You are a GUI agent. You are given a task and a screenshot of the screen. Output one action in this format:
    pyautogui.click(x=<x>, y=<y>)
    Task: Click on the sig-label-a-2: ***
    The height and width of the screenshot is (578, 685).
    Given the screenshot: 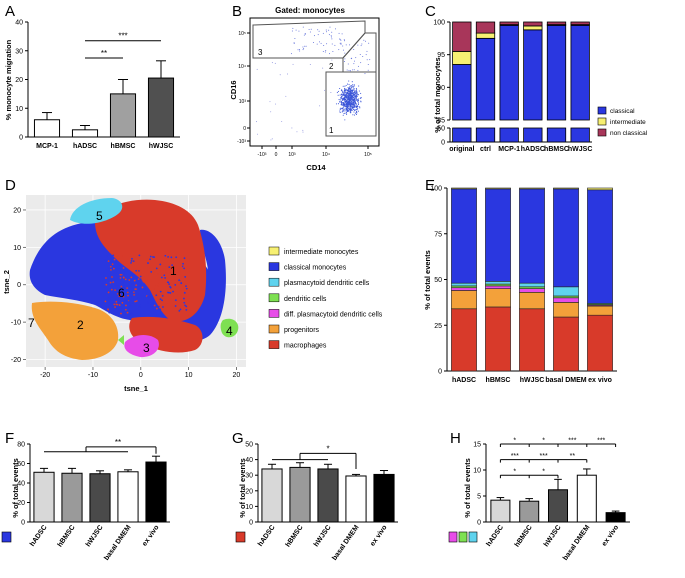 What is the action you would take?
    pyautogui.click(x=122, y=36)
    